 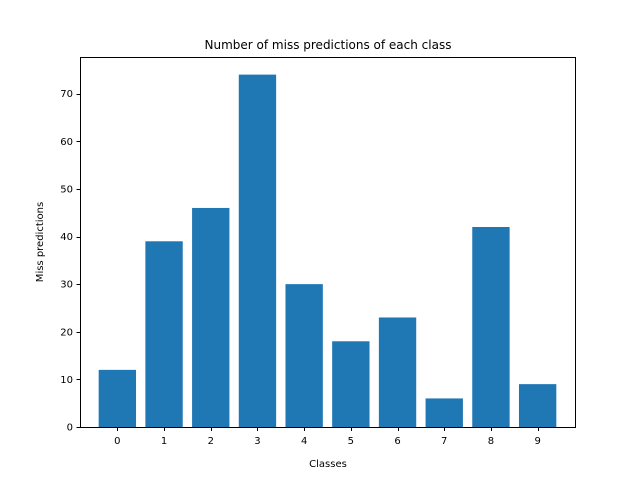 I want to click on x-axis-title: Classes, so click(x=328, y=464).